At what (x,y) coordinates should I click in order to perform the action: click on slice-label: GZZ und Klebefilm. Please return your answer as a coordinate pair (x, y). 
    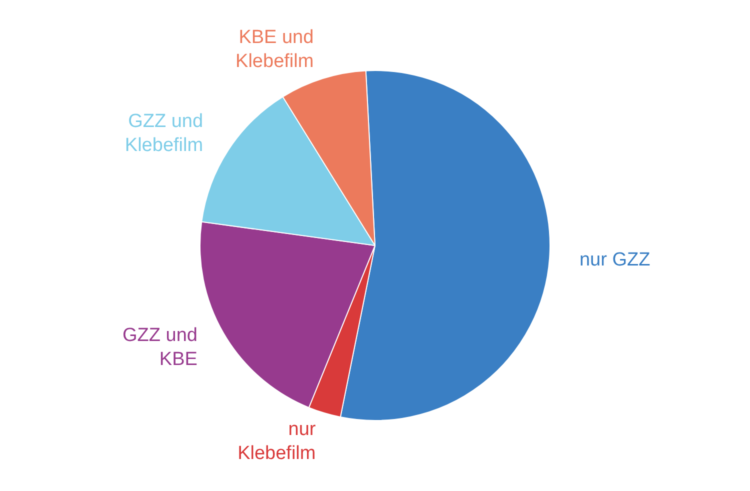
    Looking at the image, I should click on (164, 133).